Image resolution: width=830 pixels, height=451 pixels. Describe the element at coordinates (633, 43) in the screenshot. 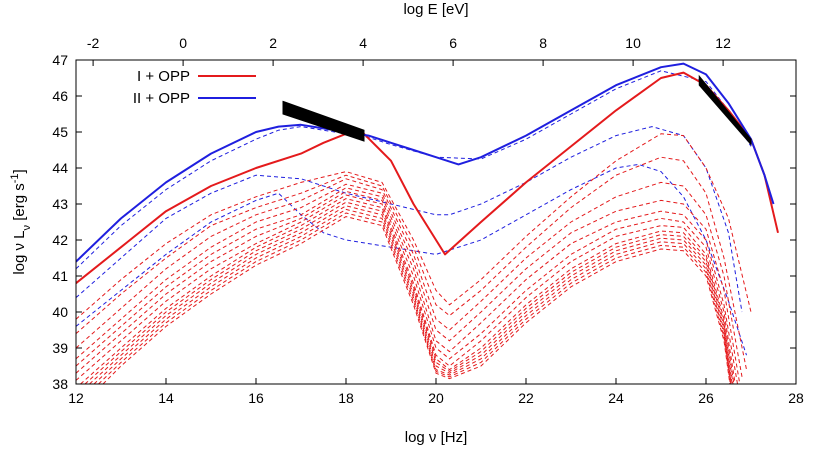

I see `x2-tick-label: 10` at that location.